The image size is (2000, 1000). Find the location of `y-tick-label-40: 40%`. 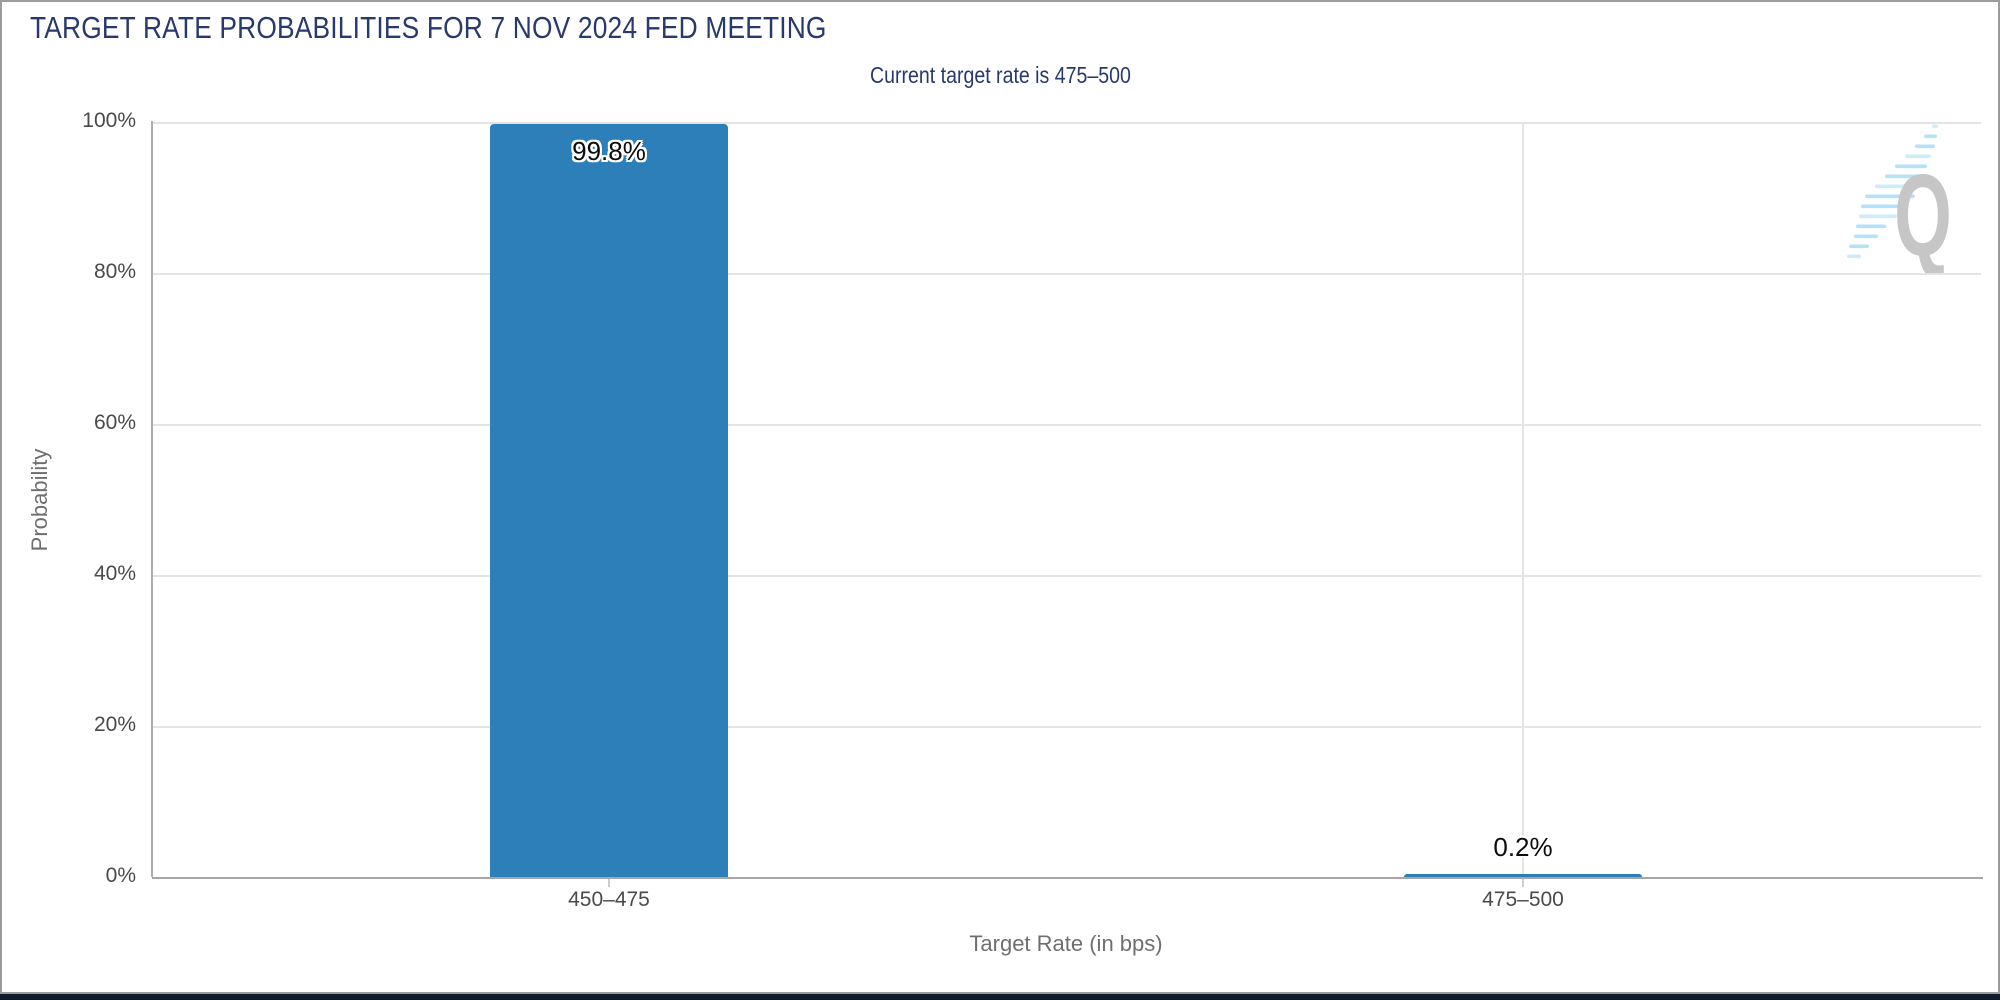

y-tick-label-40: 40% is located at coordinates (114, 573).